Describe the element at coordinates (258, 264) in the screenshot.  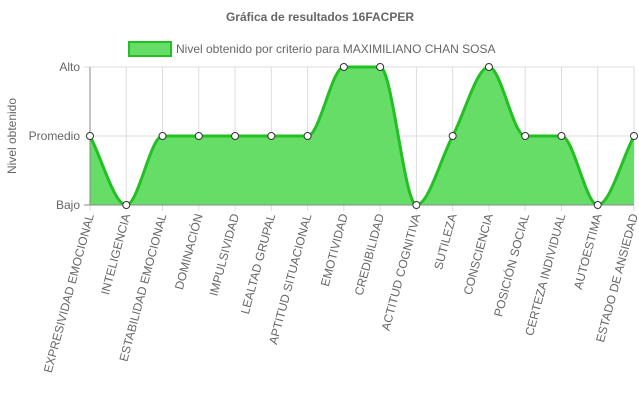
I see `x-tick-label: LEALTAD GRUPAL` at that location.